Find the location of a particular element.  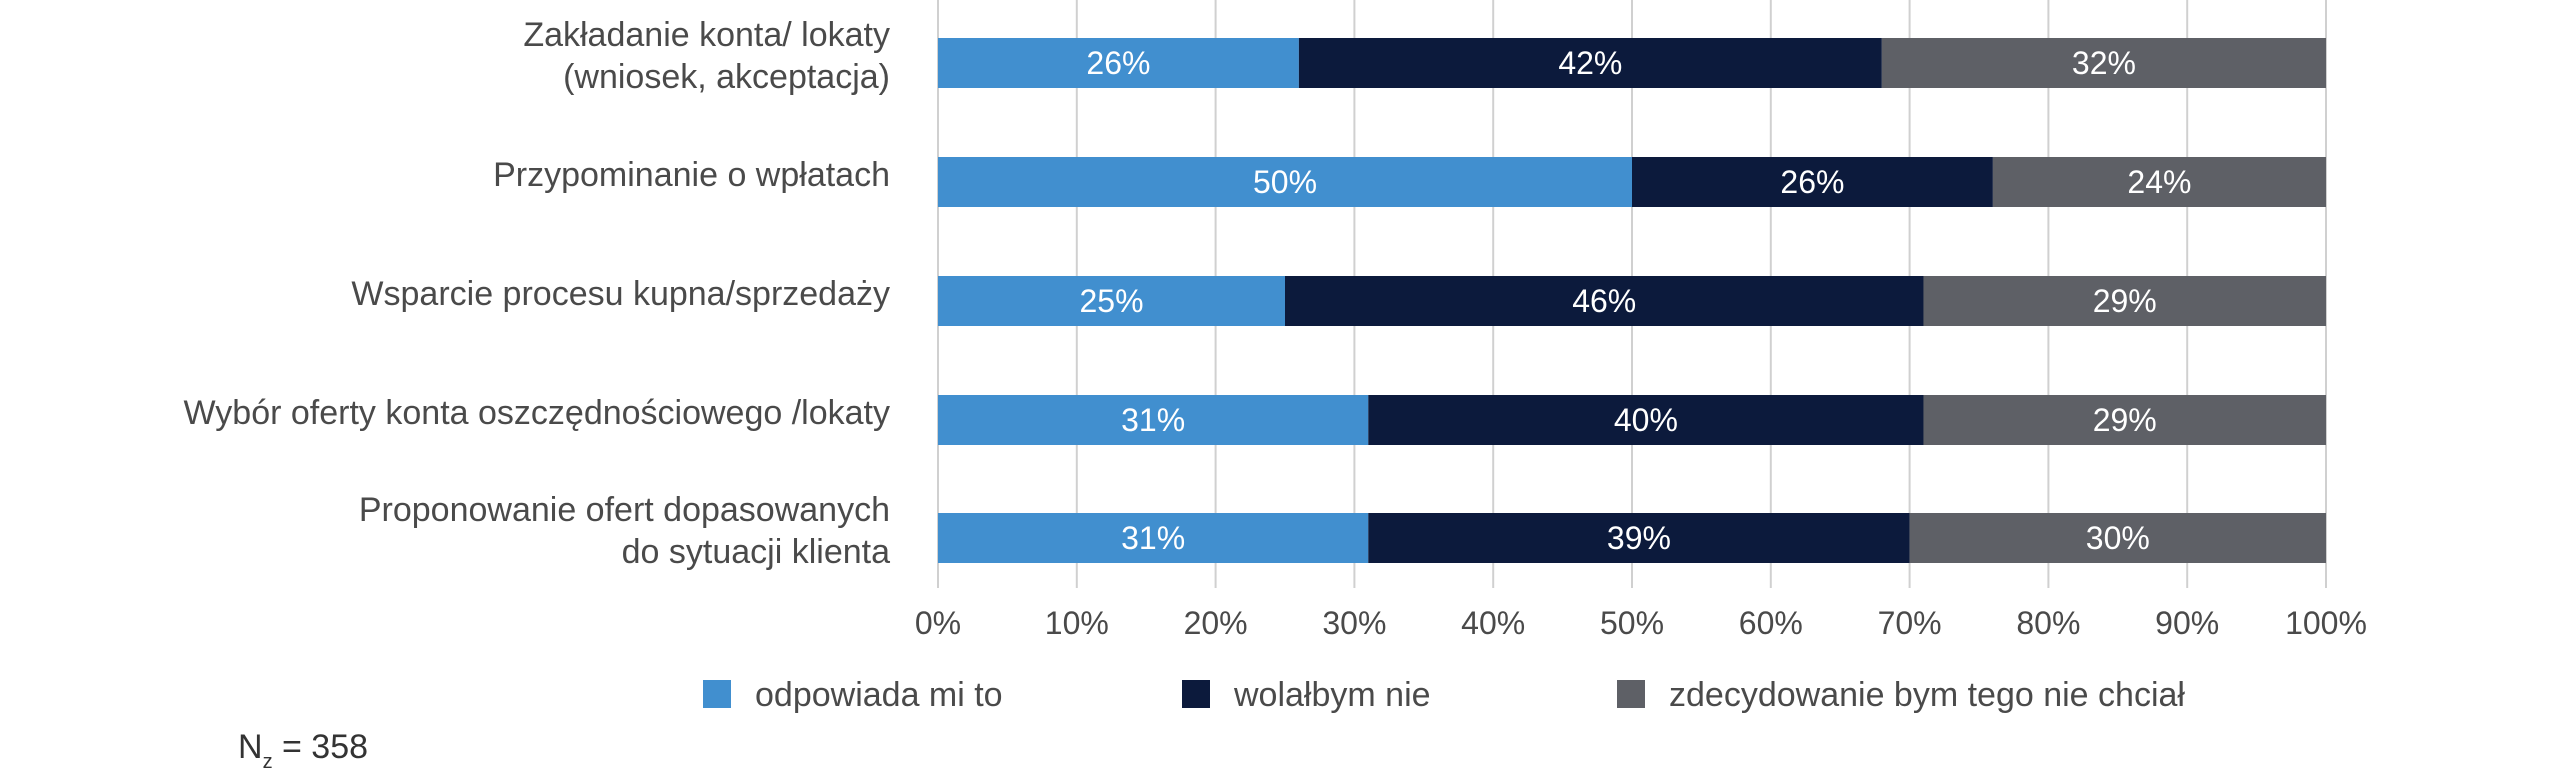

x-tick-label: 100% is located at coordinates (2326, 623).